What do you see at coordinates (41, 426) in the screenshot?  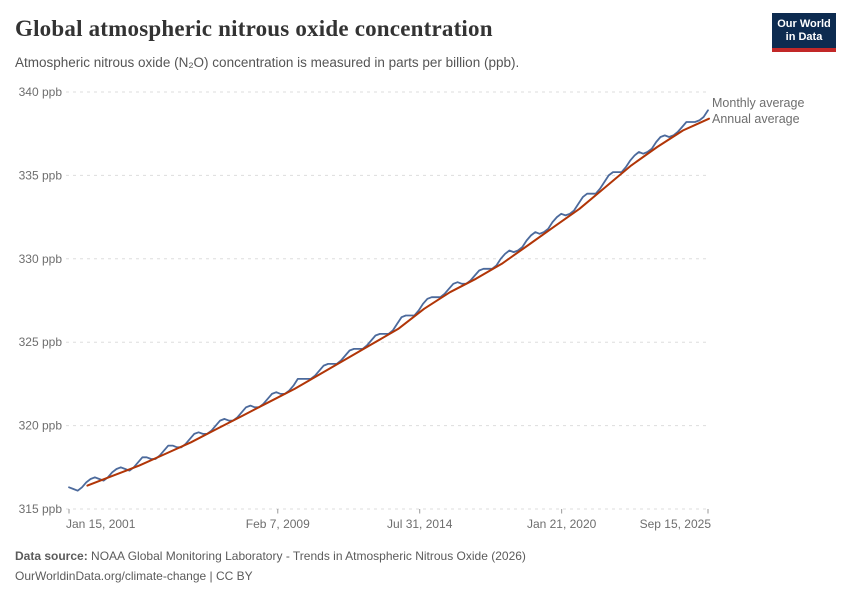 I see `y-axis-label: 320 ppb` at bounding box center [41, 426].